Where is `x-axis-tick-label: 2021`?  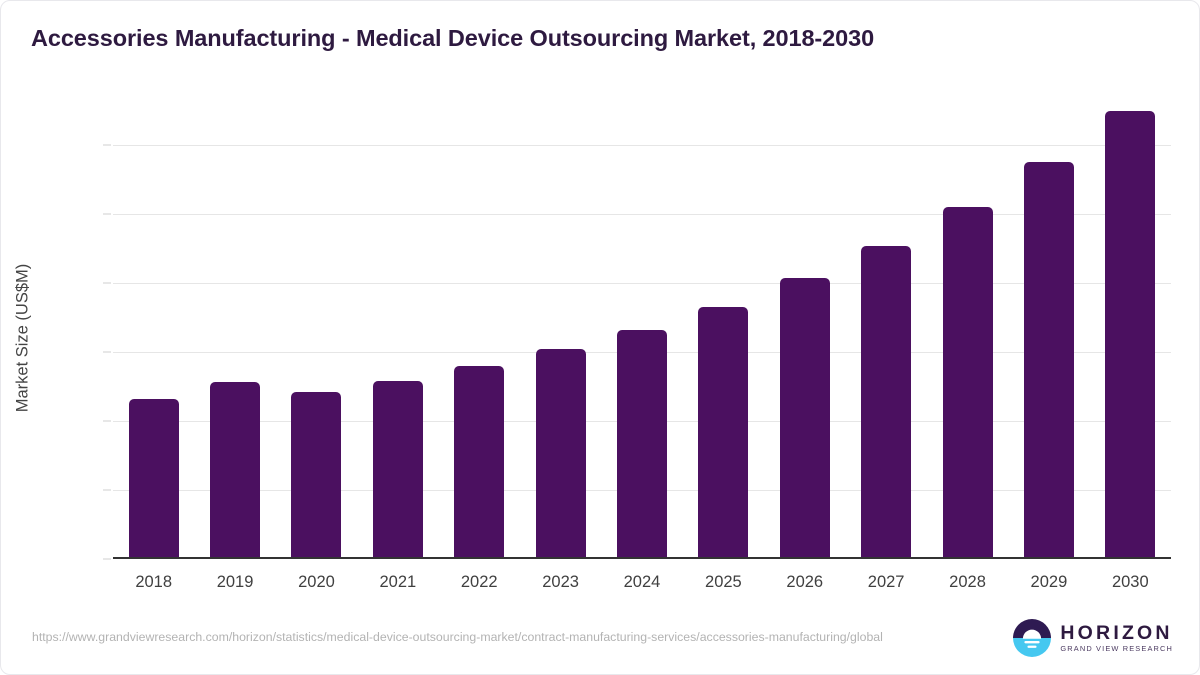
x-axis-tick-label: 2021 is located at coordinates (398, 582).